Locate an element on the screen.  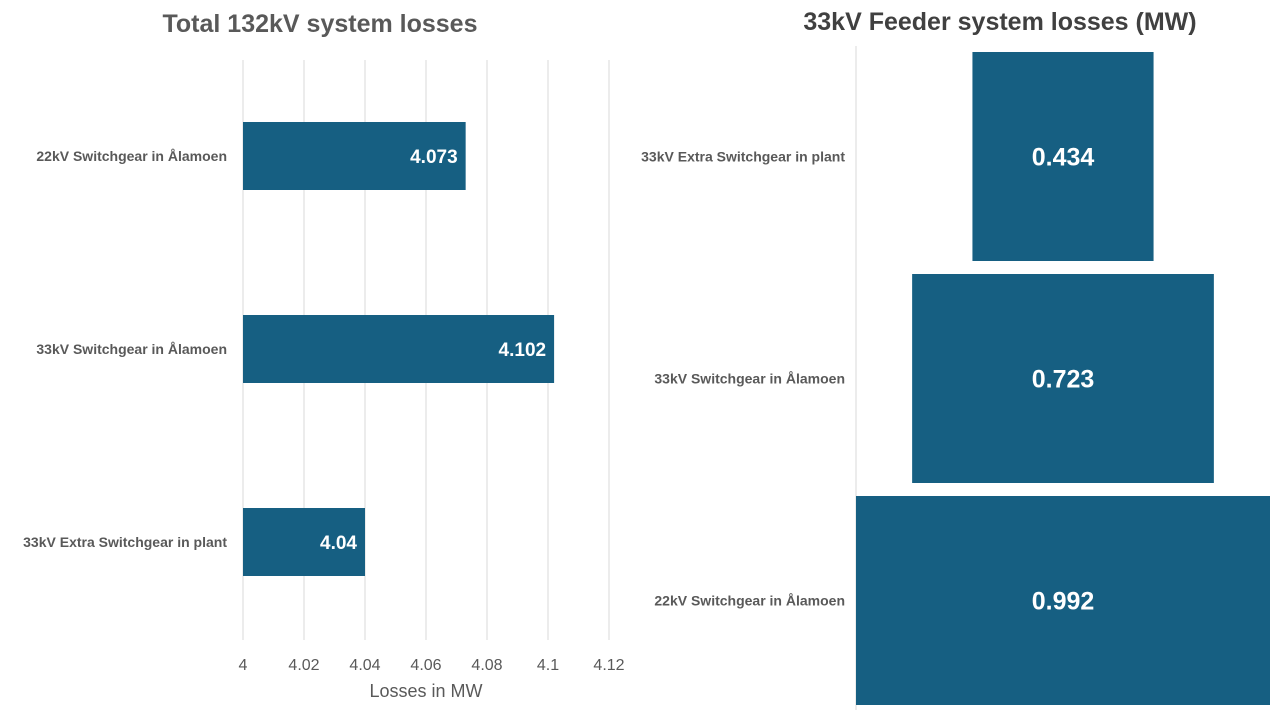
left-tick-label: 4.1 is located at coordinates (548, 665).